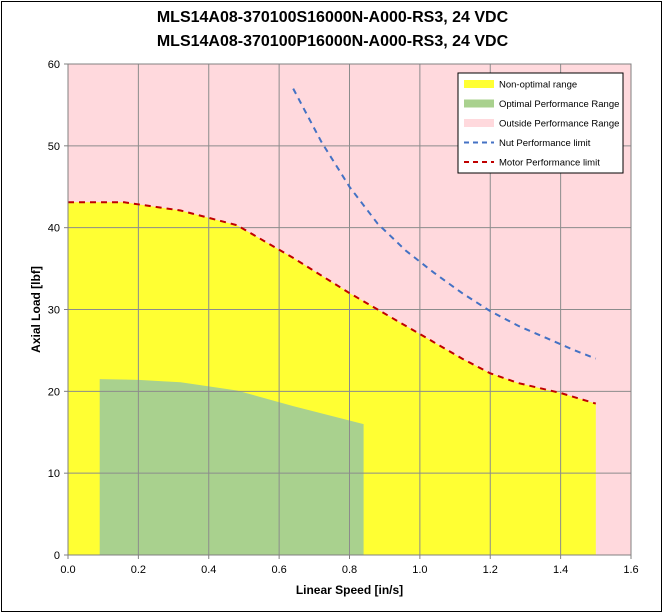 This screenshot has width=665, height=615. What do you see at coordinates (560, 570) in the screenshot?
I see `x-tick-label: 1.4` at bounding box center [560, 570].